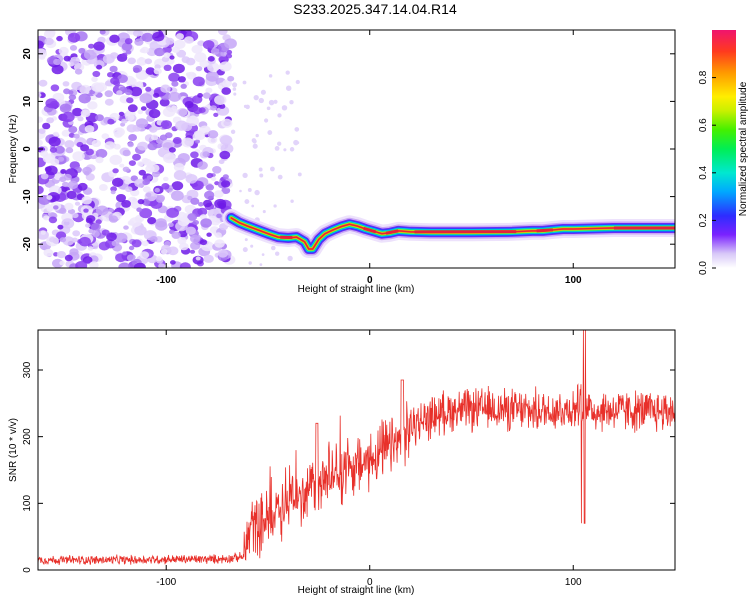 This screenshot has height=600, width=750. I want to click on colorbar-tick-label: 0.4, so click(703, 172).